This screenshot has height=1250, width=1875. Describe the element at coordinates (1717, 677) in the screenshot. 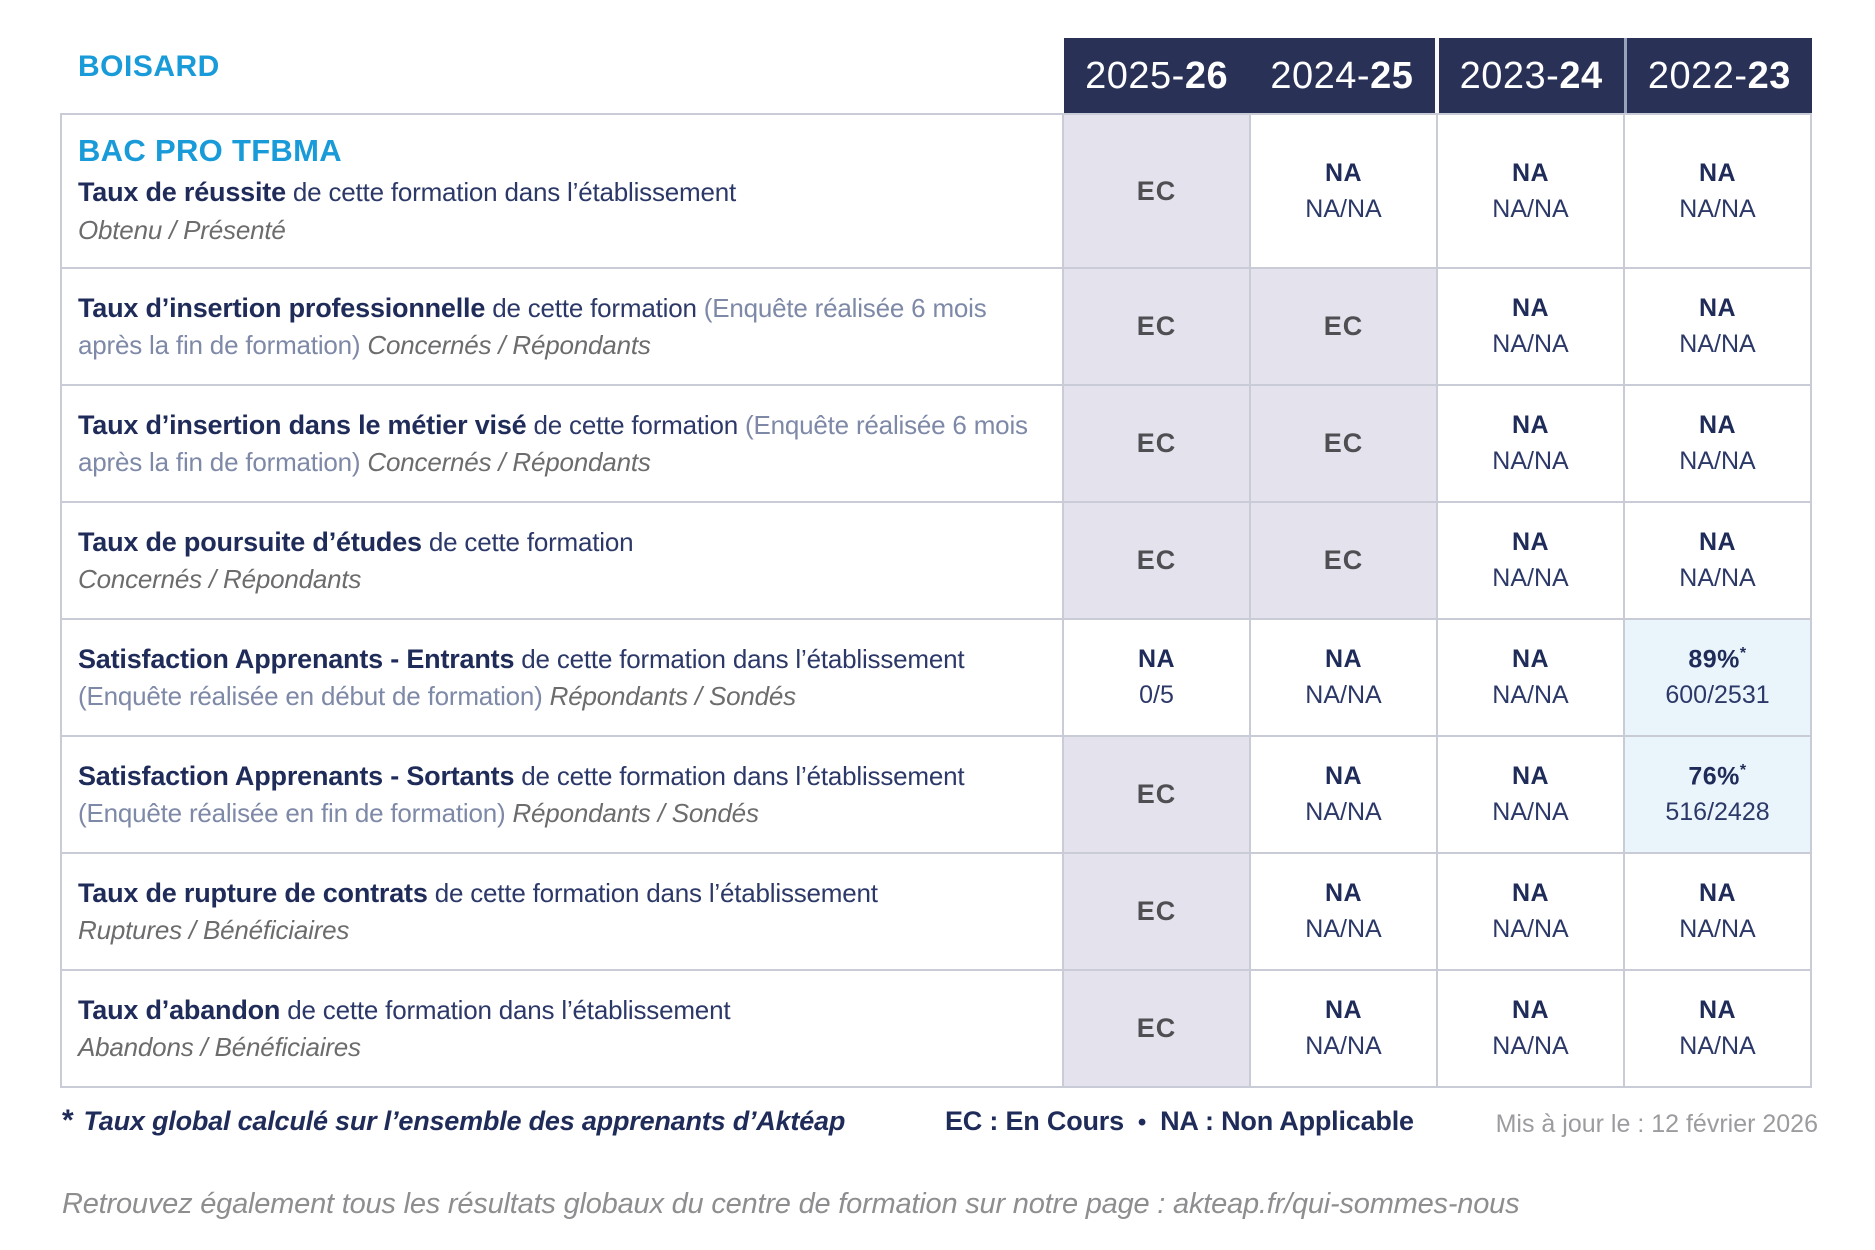

I see `table-cell-percentage: 89%* 600/2531` at that location.